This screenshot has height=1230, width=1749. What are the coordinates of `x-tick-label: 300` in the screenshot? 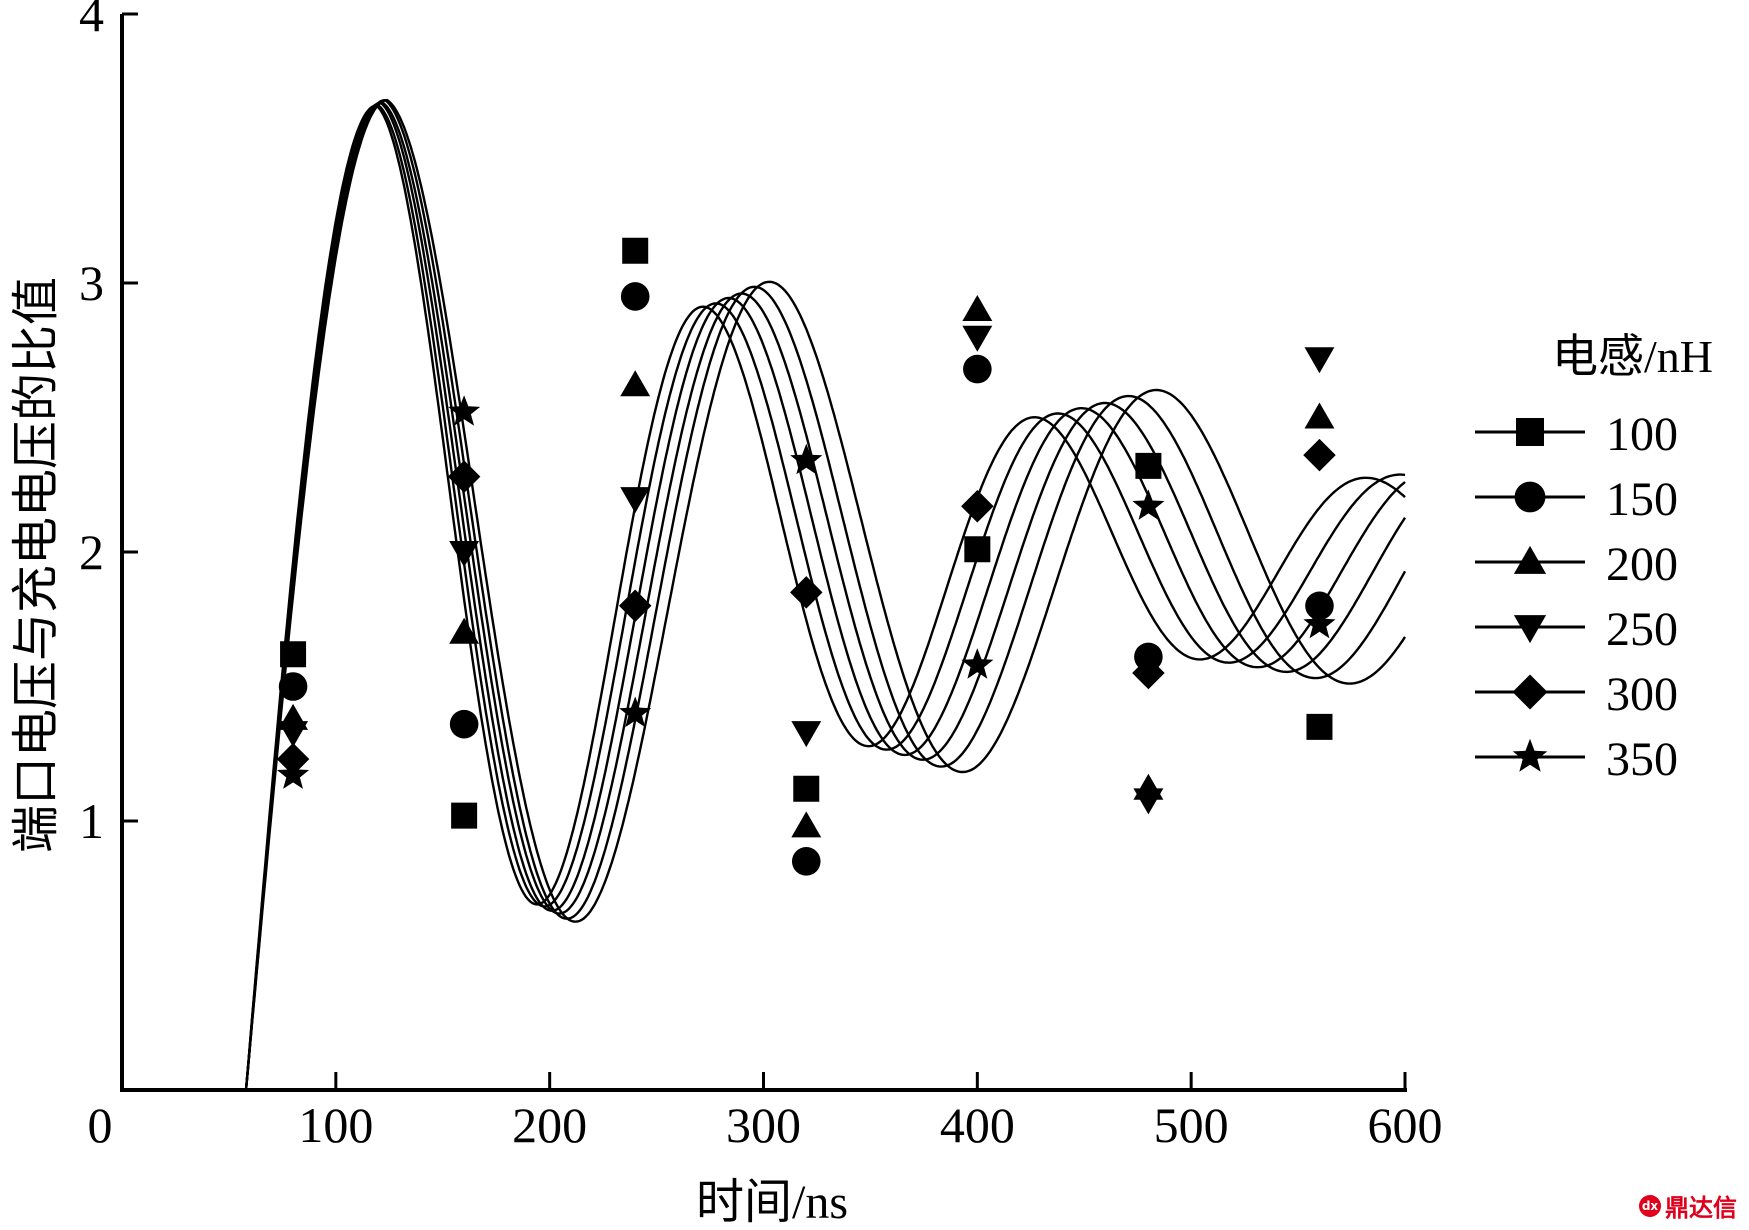 It's located at (763, 1125).